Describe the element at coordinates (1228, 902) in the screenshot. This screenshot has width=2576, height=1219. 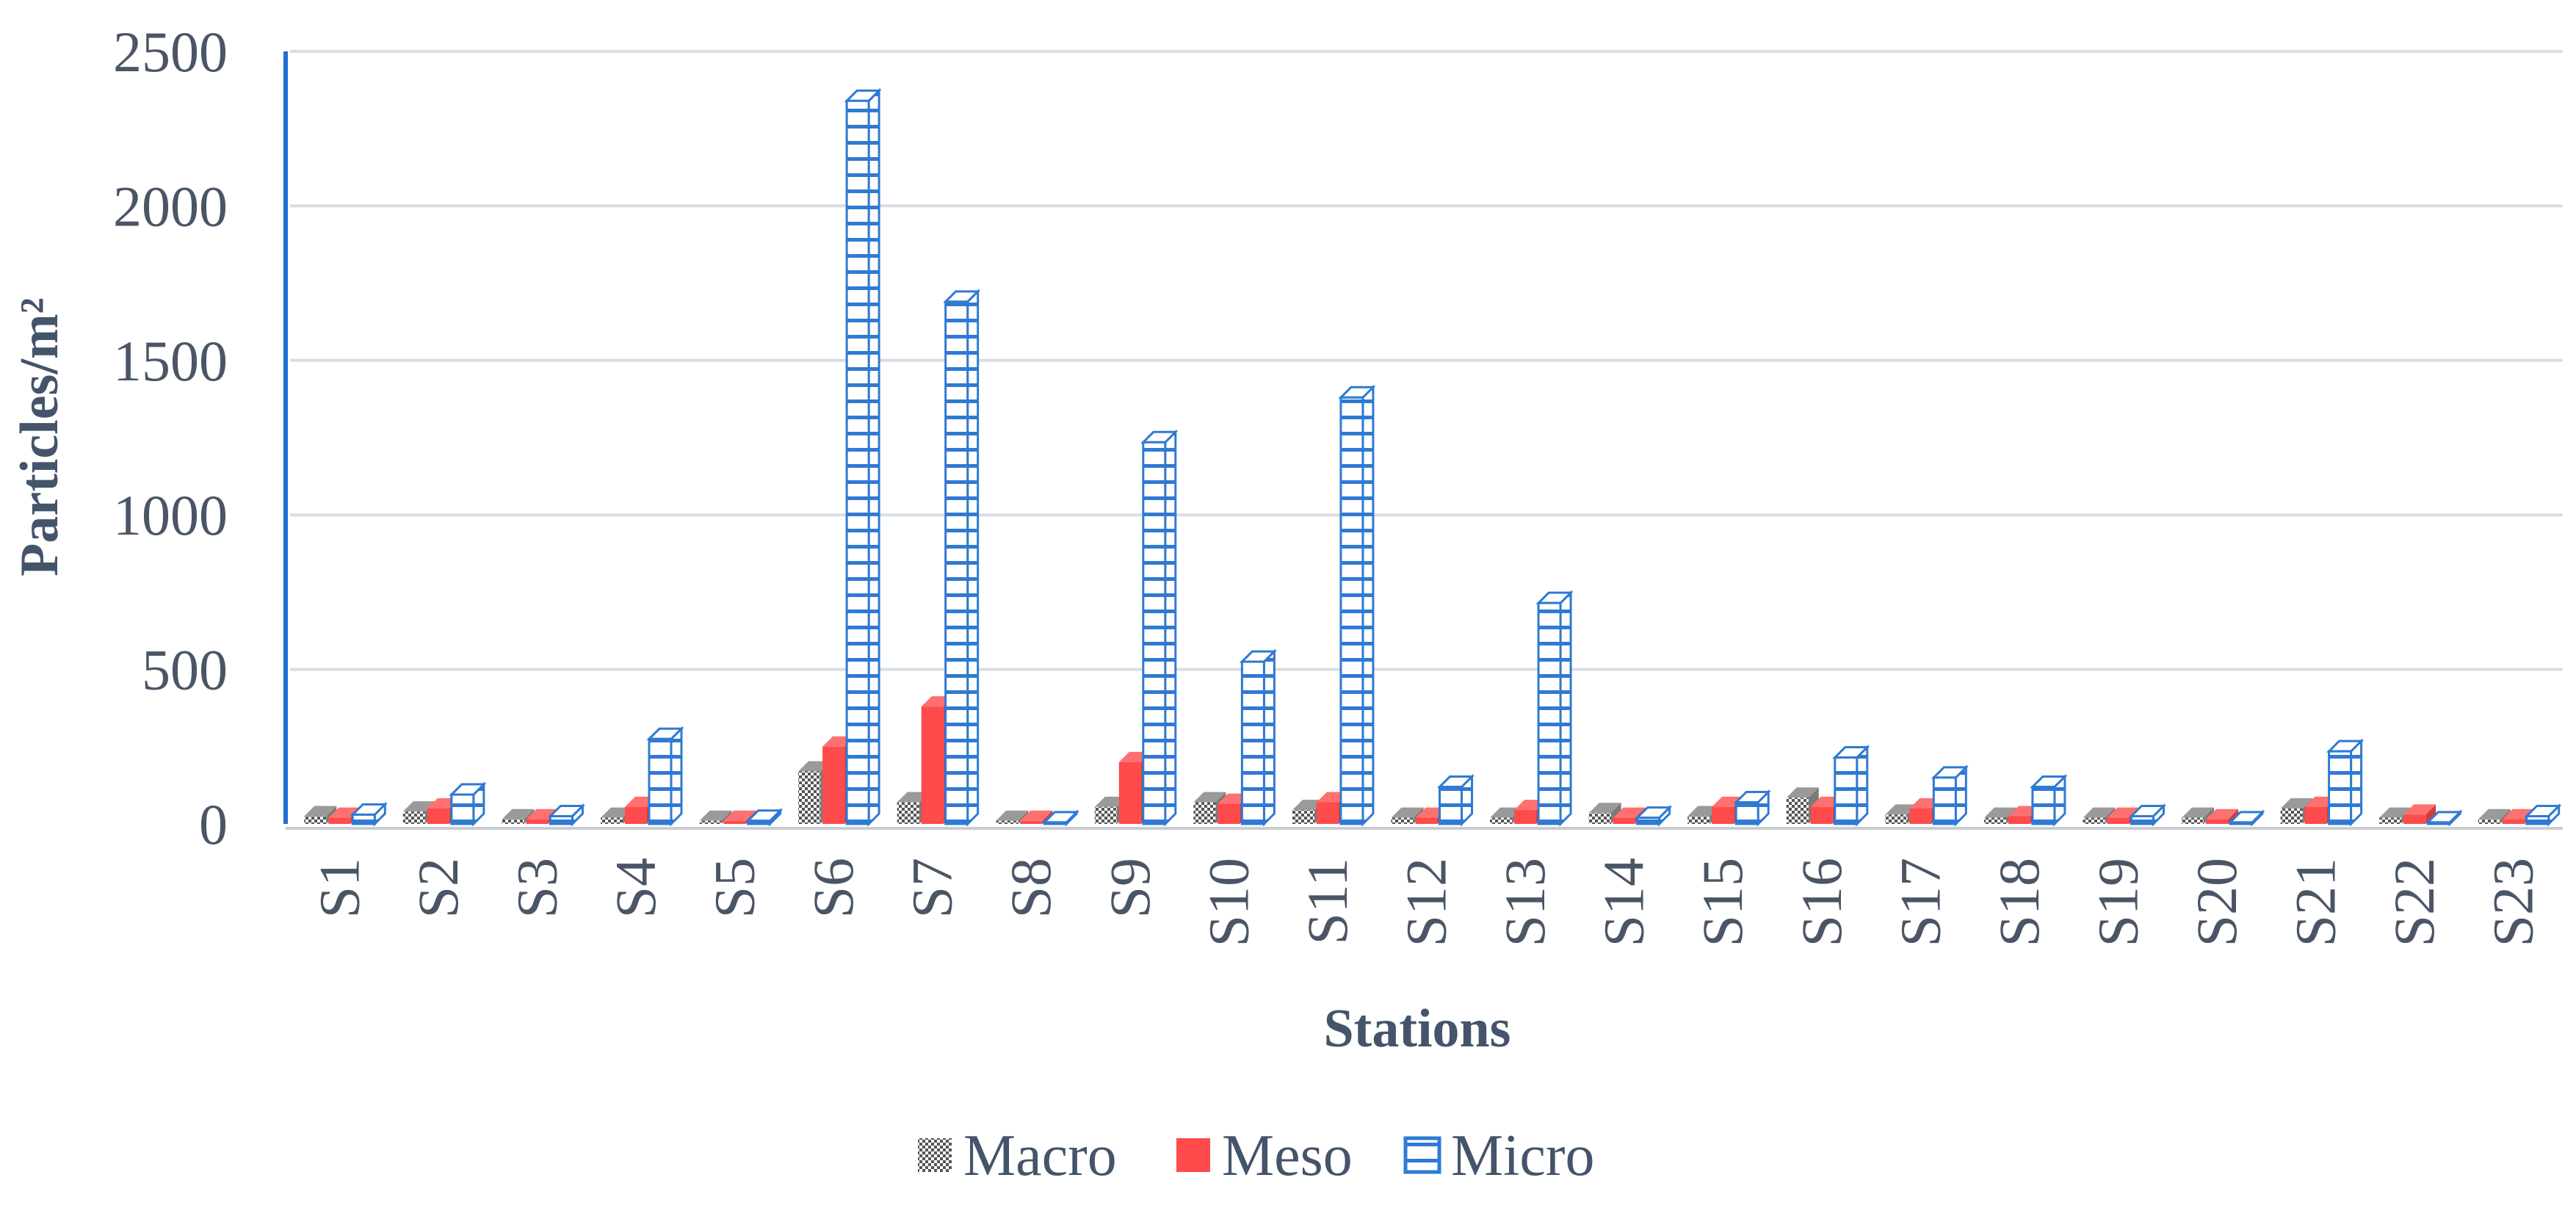
I see `x-tick-label: S10` at that location.